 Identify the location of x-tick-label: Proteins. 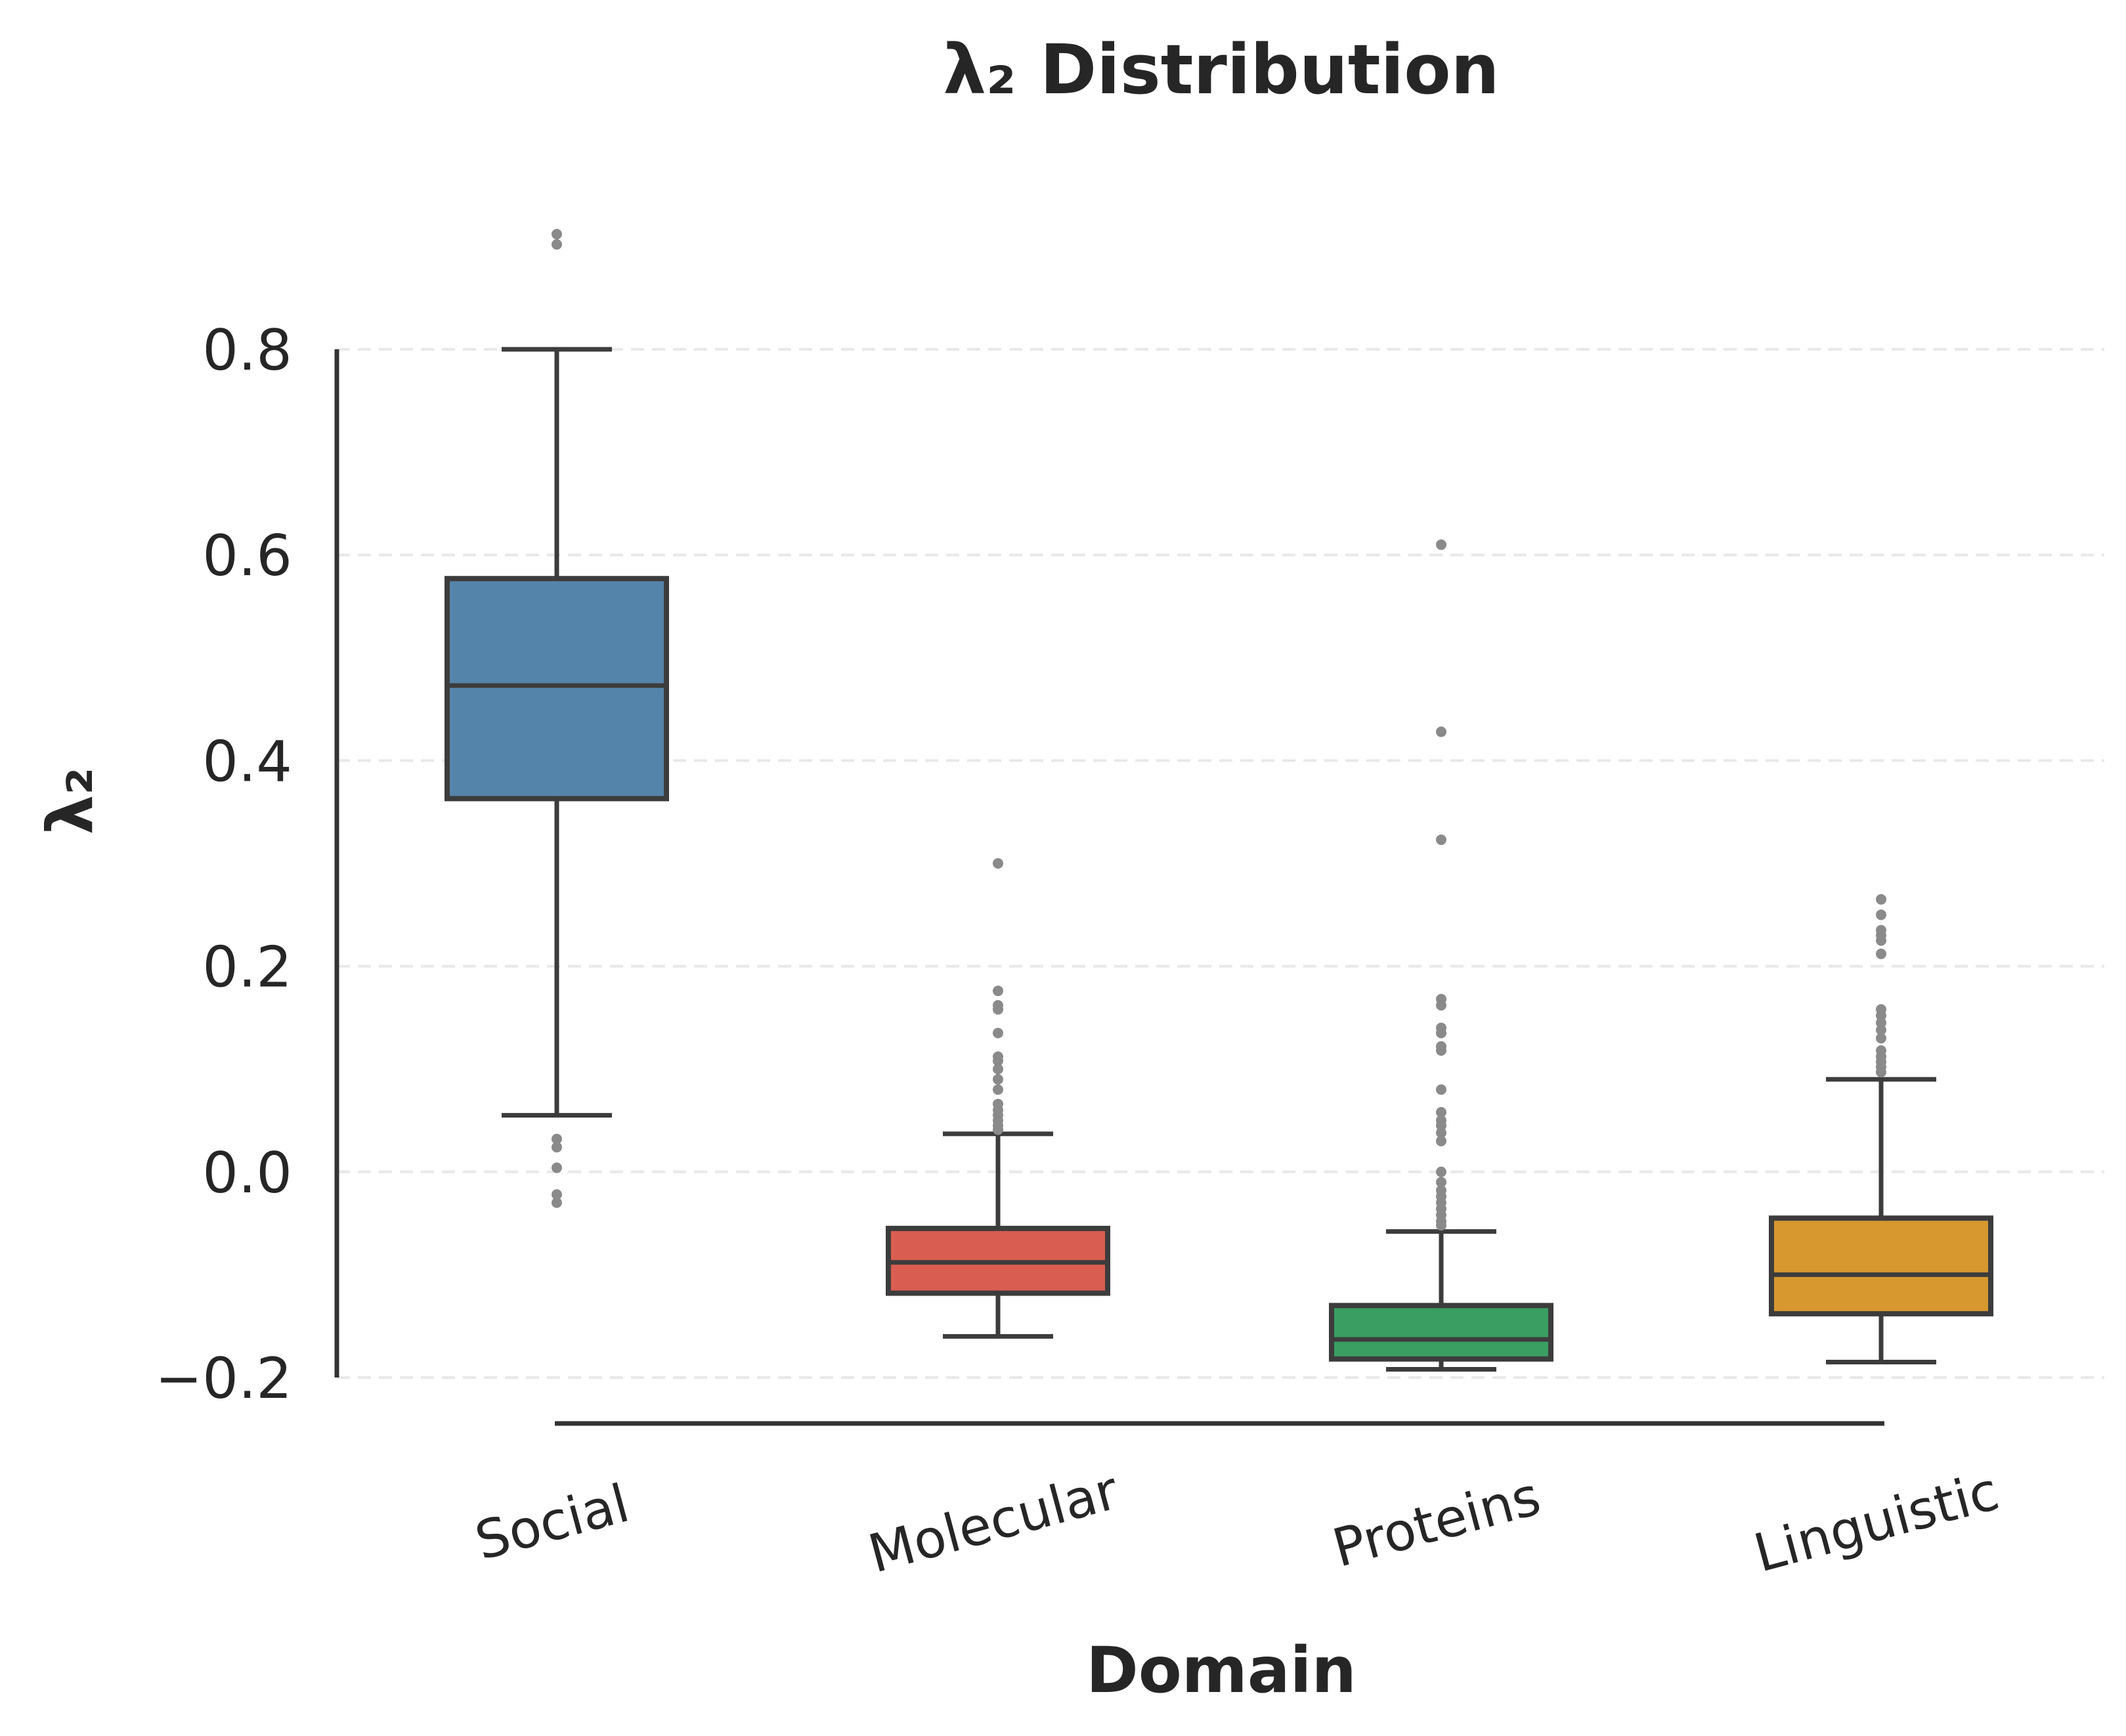
(1436, 1522).